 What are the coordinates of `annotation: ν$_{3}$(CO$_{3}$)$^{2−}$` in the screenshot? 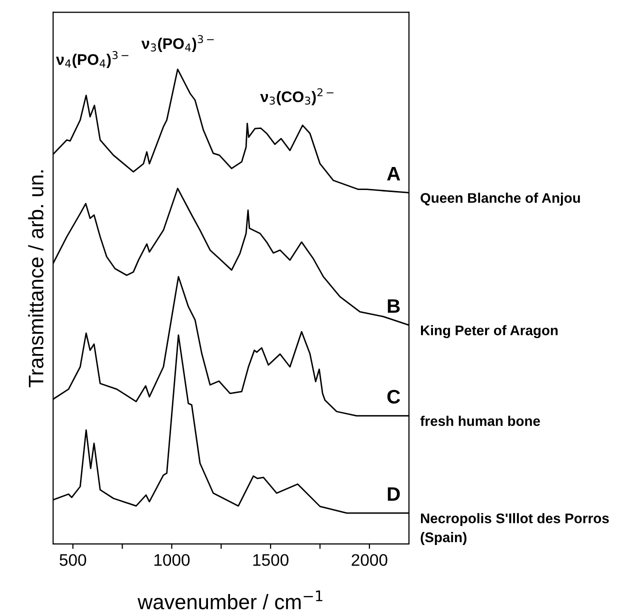 It's located at (297, 97).